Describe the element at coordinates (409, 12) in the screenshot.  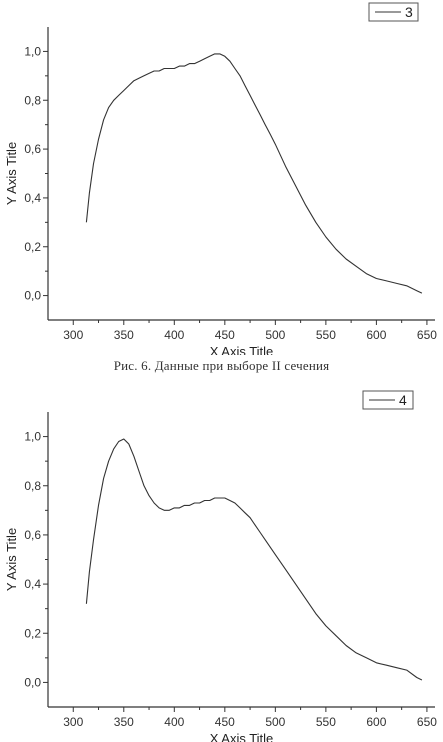
I see `legend-entry: 3` at that location.